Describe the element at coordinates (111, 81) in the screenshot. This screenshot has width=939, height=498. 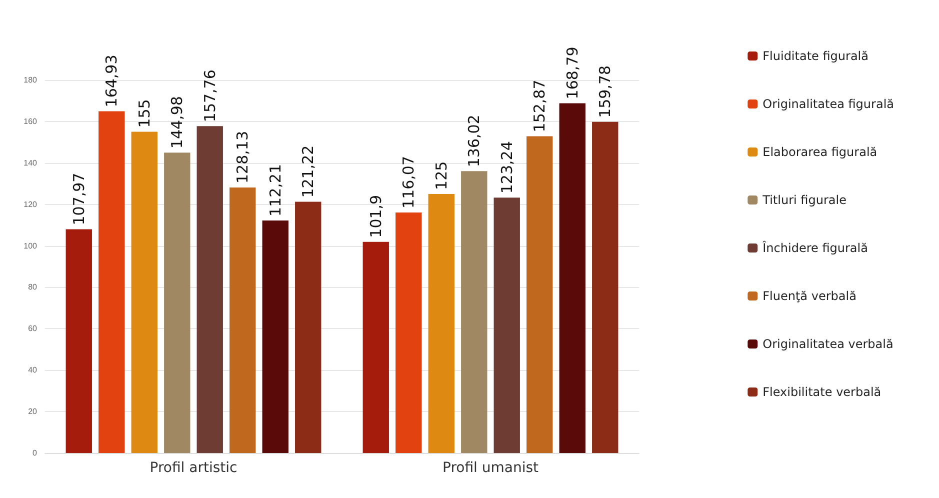
I see `data-label: 164,93` at that location.